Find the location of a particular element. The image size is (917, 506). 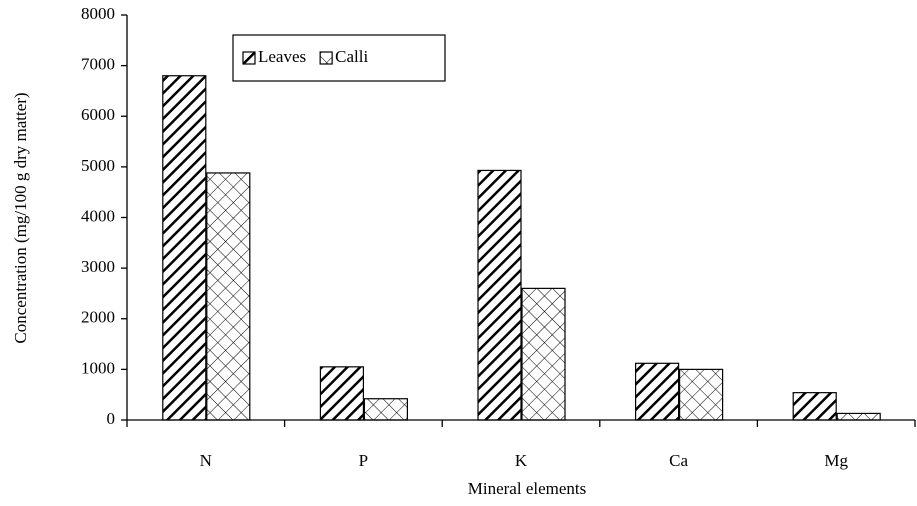

x-axis-label: Mineral elements is located at coordinates (527, 488).